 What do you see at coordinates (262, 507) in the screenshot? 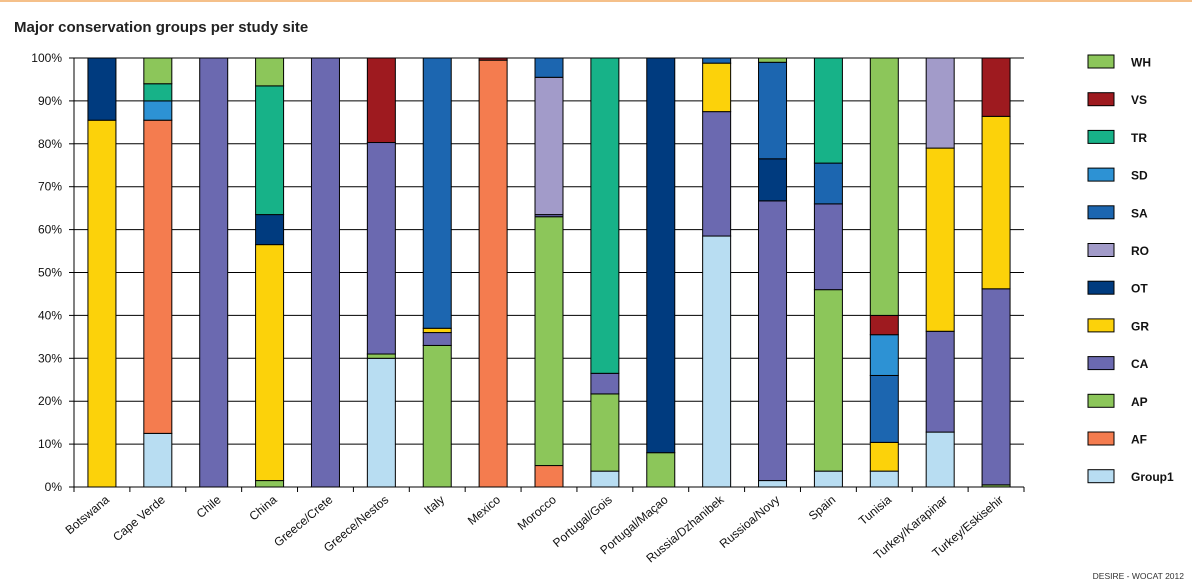
I see `x-tick-label: China` at bounding box center [262, 507].